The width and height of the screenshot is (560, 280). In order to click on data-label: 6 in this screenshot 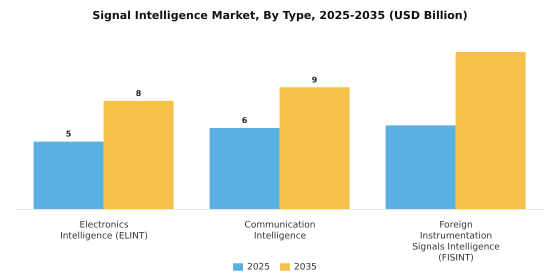, I will do `click(245, 121)`.